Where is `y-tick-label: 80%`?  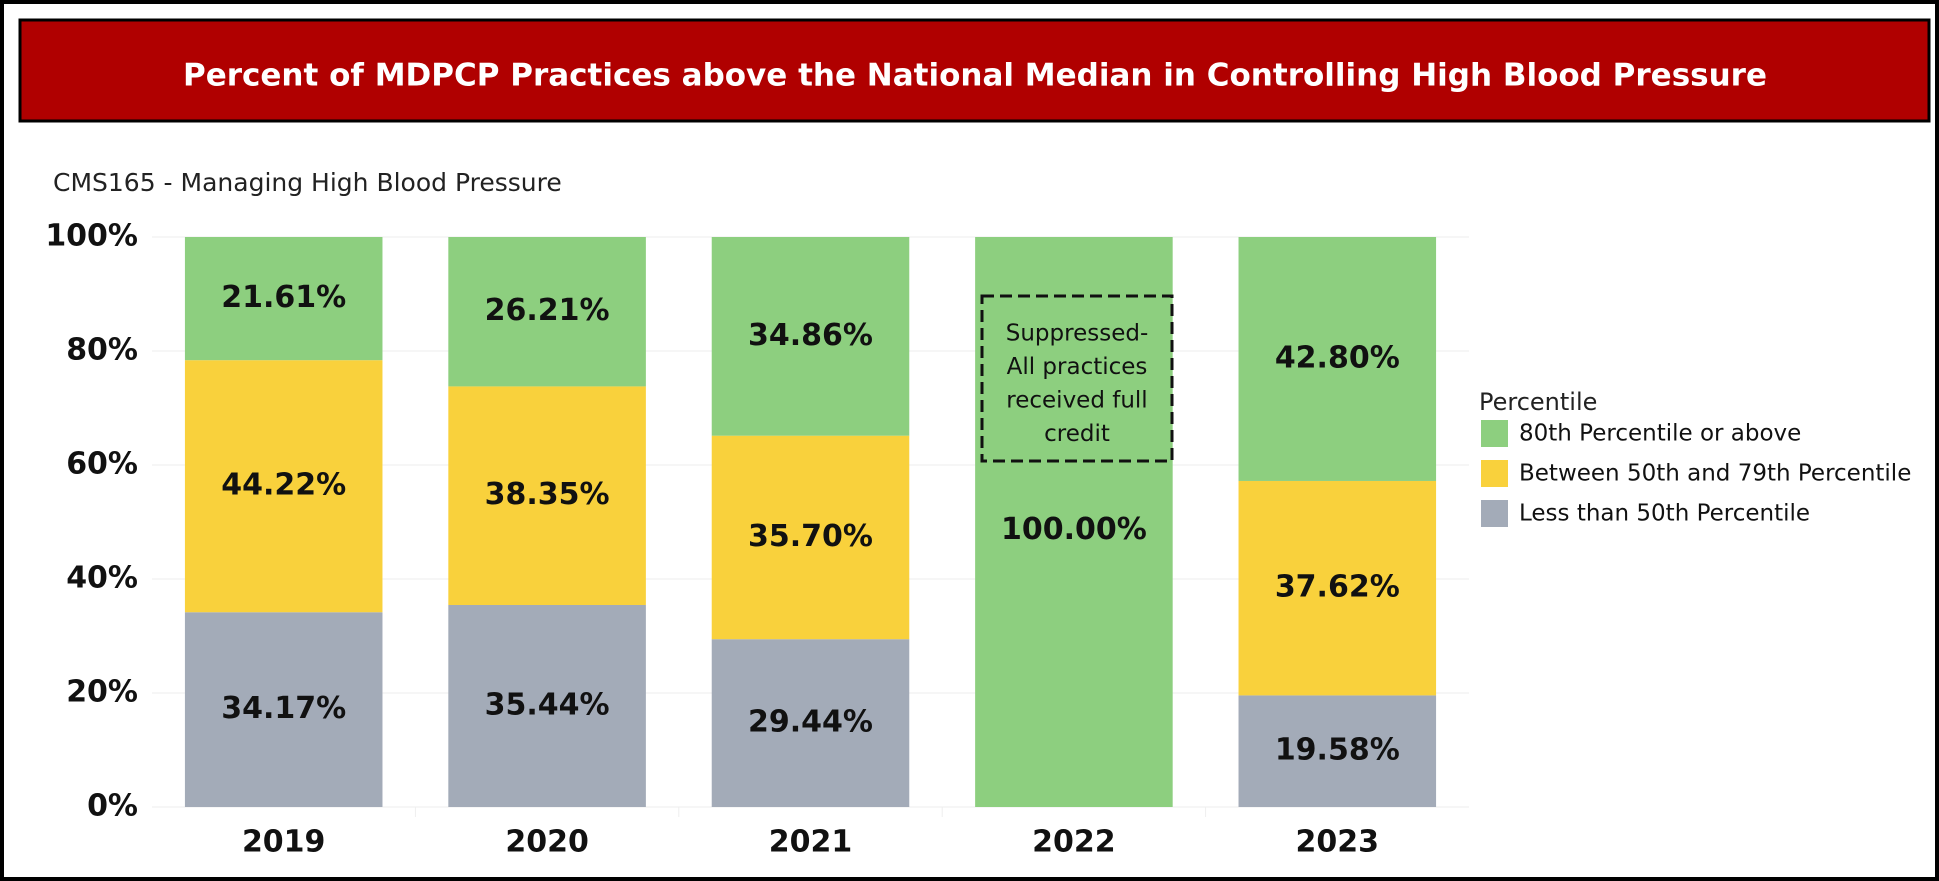
y-tick-label: 80% is located at coordinates (102, 350).